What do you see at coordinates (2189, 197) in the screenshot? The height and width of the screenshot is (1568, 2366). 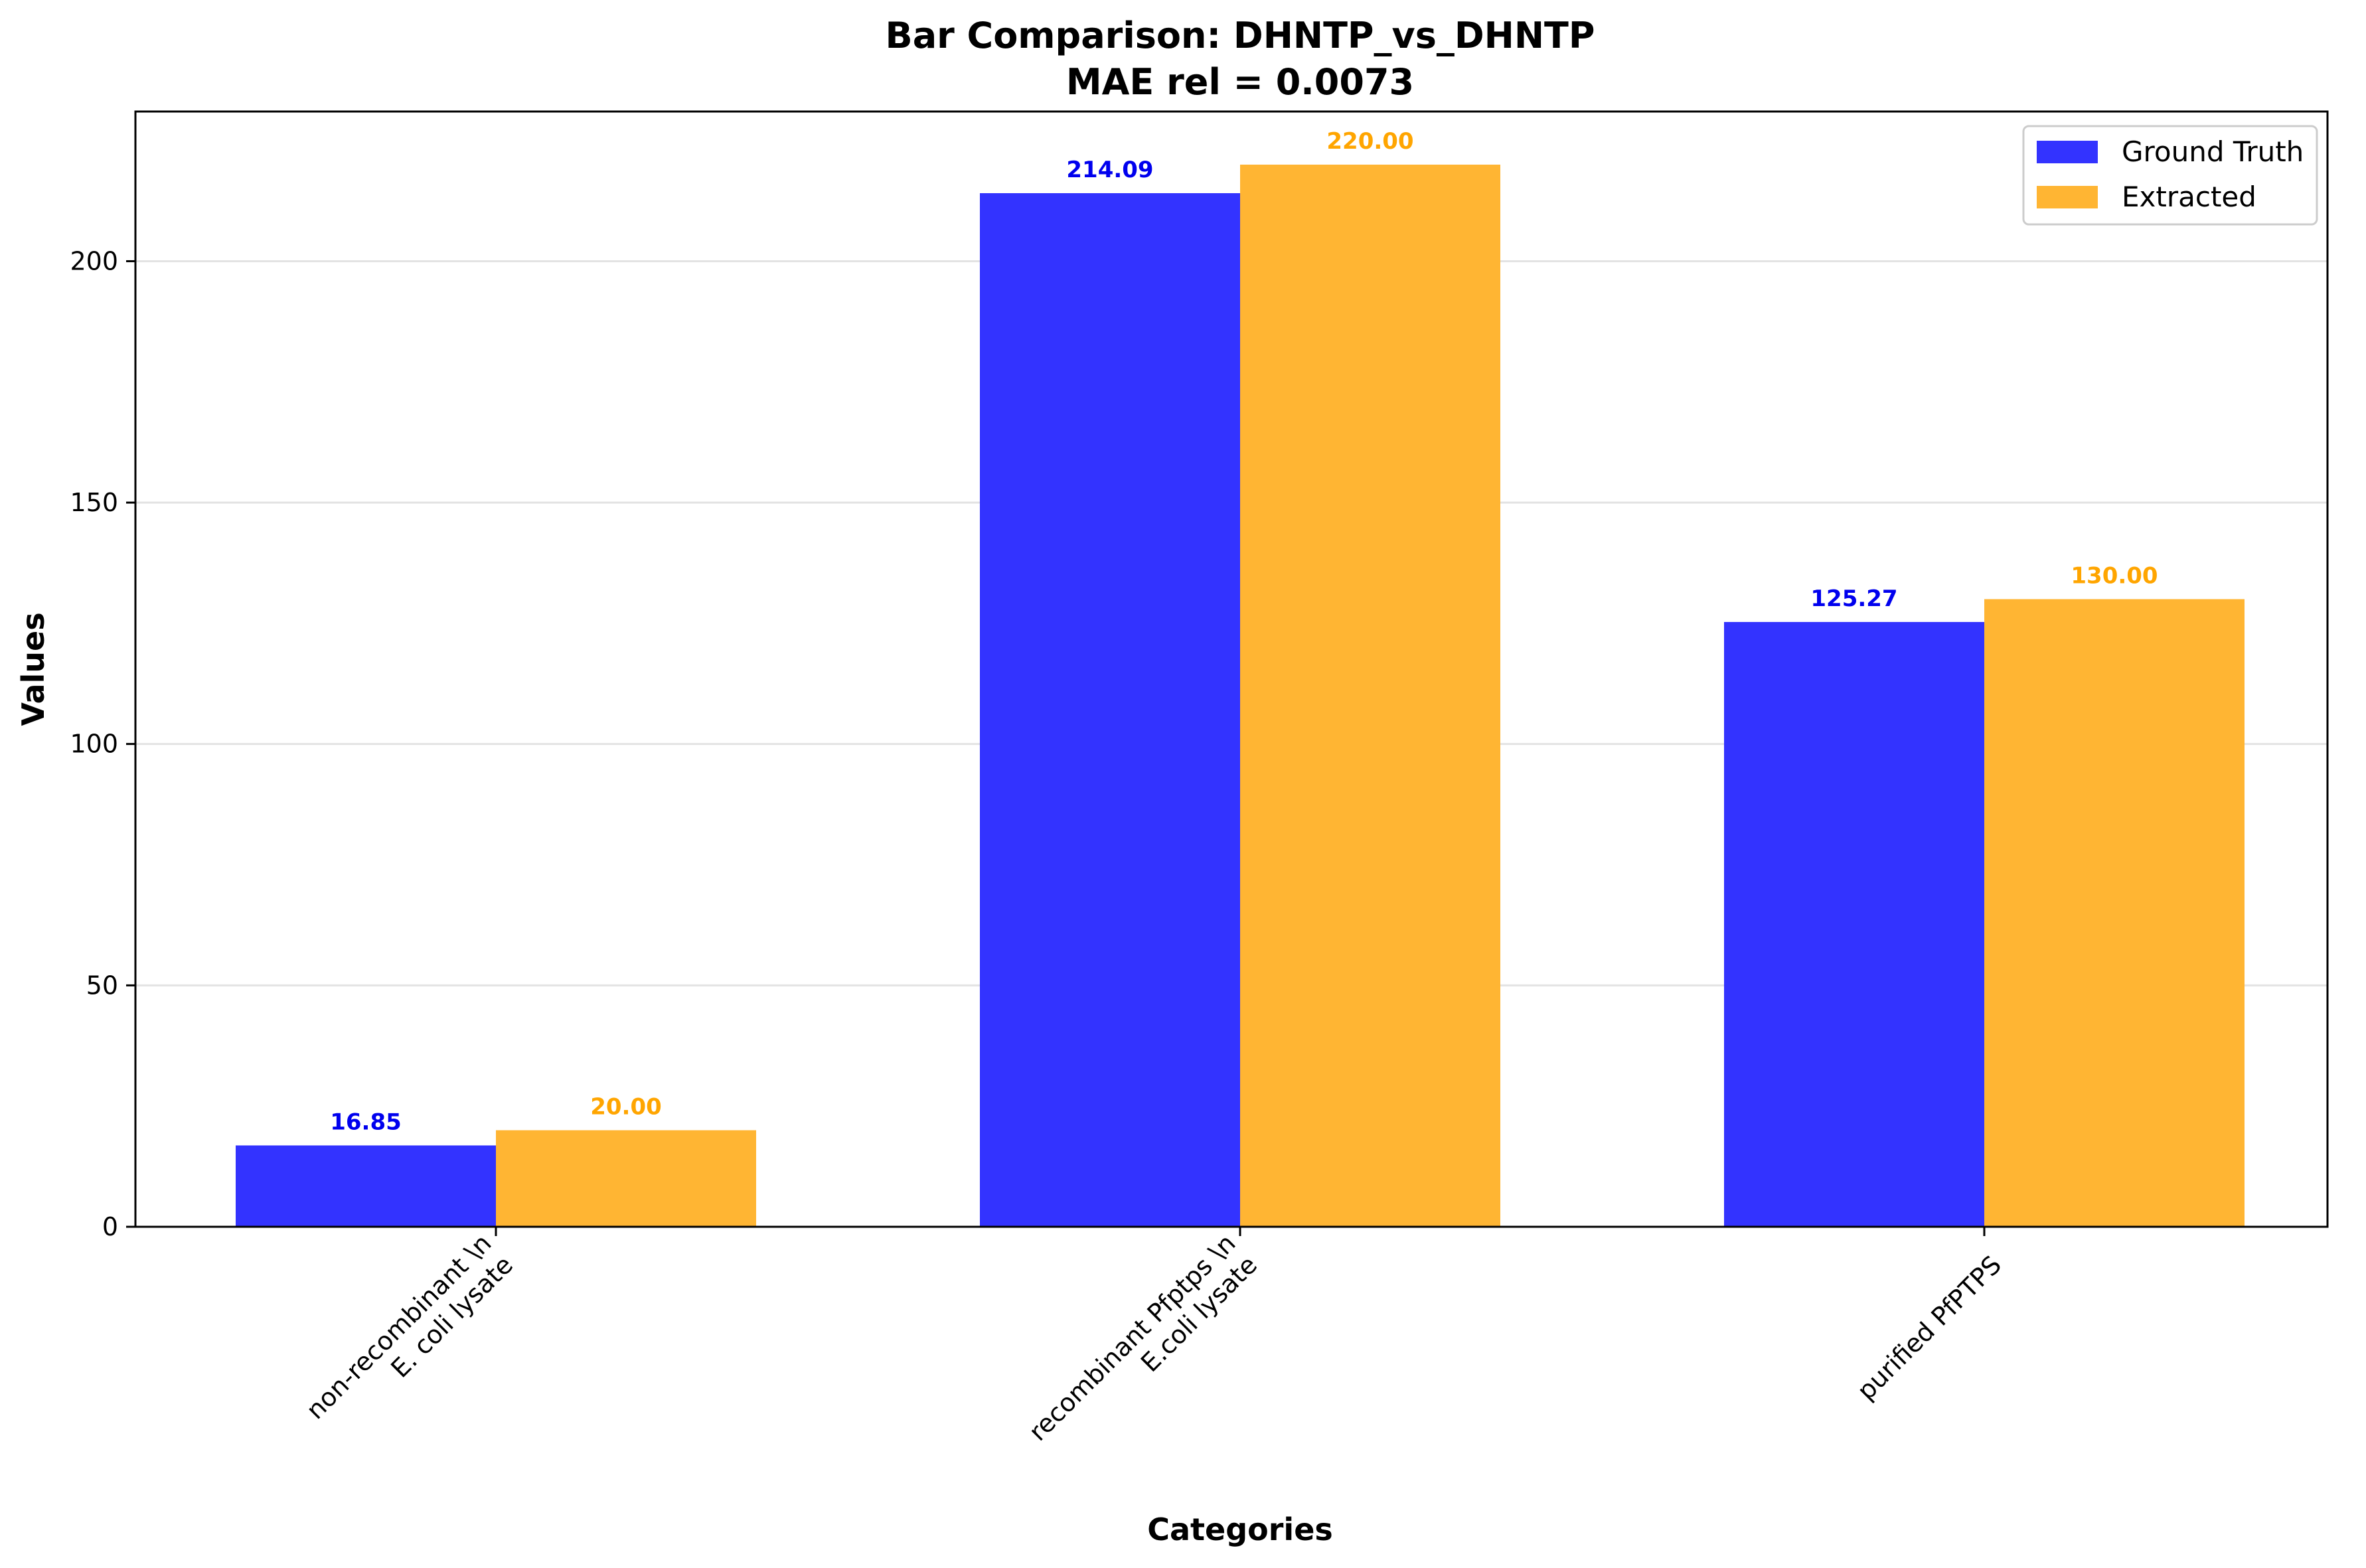 I see `legend-label-extracted: Extracted` at bounding box center [2189, 197].